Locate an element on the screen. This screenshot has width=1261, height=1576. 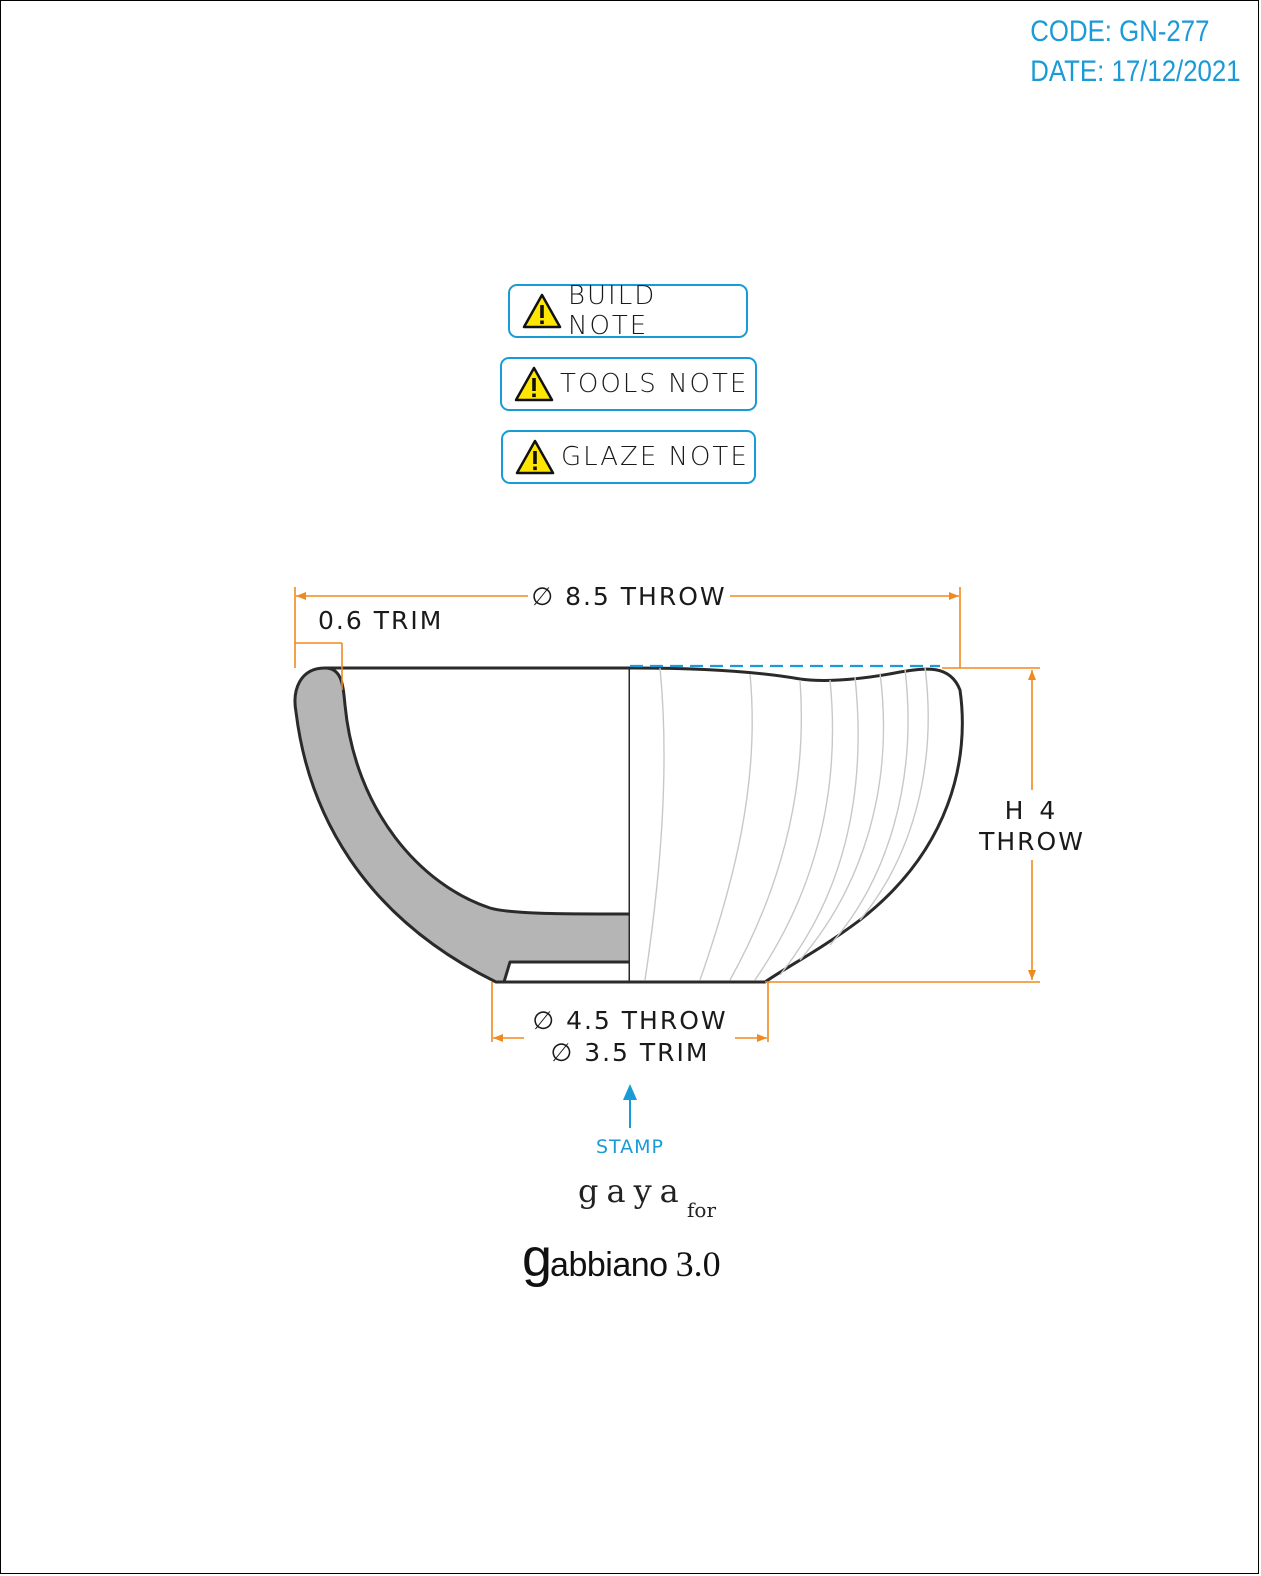
stamp-pointer-arrow is located at coordinates (630, 1106).